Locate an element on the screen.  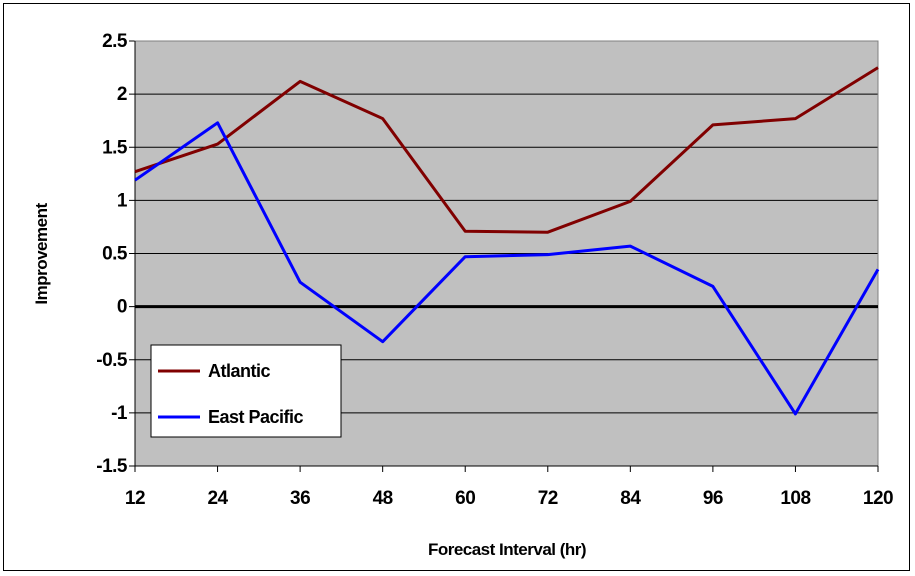
y-tick-label: -1.5 is located at coordinates (112, 466).